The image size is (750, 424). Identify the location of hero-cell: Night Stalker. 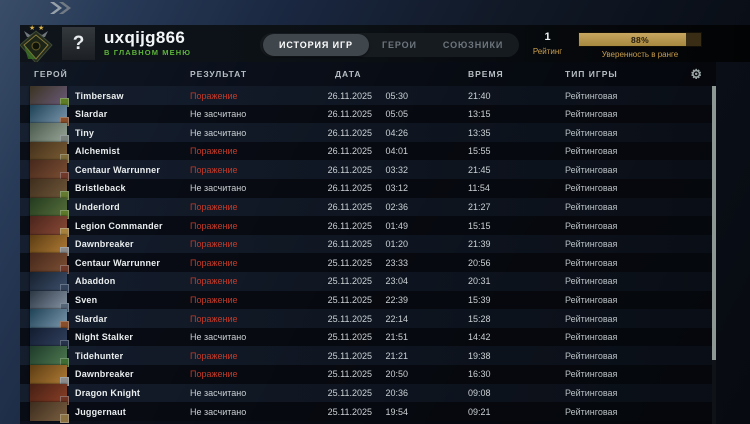
(105, 338).